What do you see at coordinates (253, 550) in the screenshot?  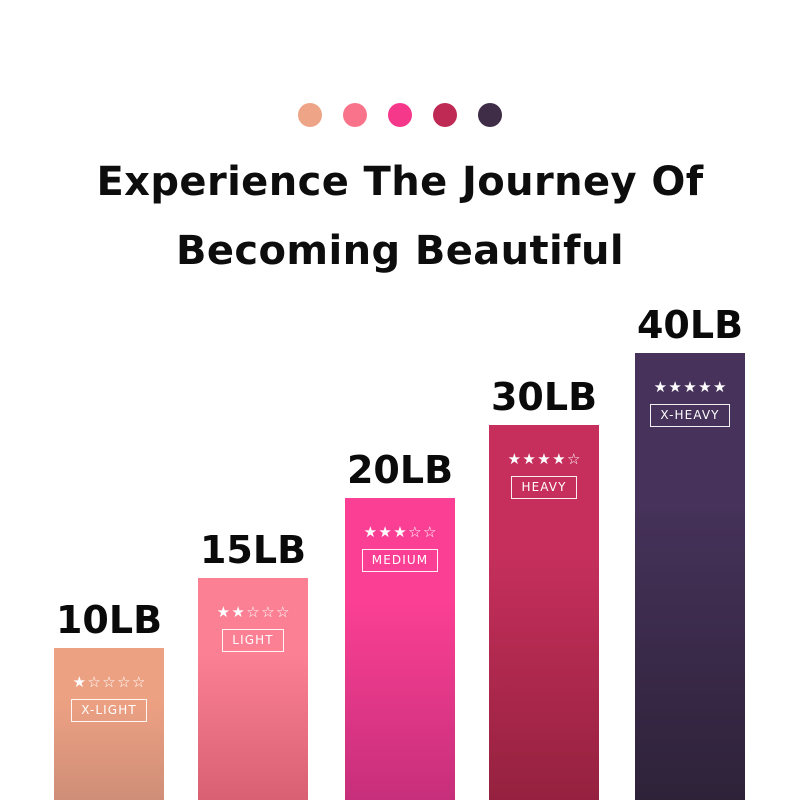 I see `bar-15lb-weight-label: 15LB` at bounding box center [253, 550].